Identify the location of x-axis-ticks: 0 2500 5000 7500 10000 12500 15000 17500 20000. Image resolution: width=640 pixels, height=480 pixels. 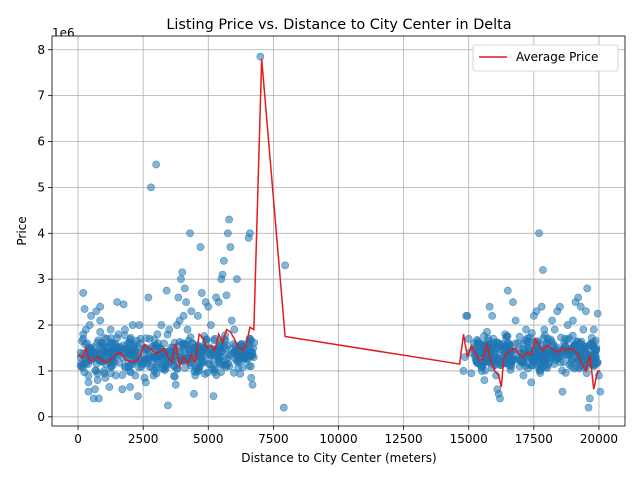
(346, 436).